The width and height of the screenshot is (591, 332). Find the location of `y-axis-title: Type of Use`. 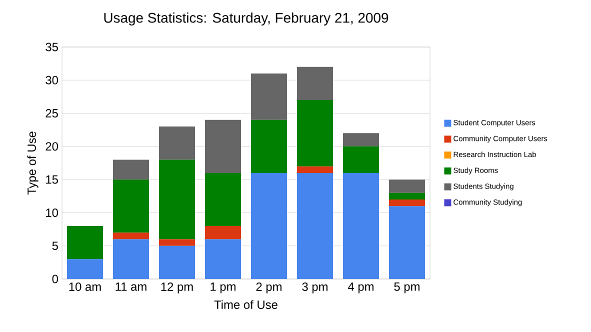

y-axis-title: Type of Use is located at coordinates (32, 163).